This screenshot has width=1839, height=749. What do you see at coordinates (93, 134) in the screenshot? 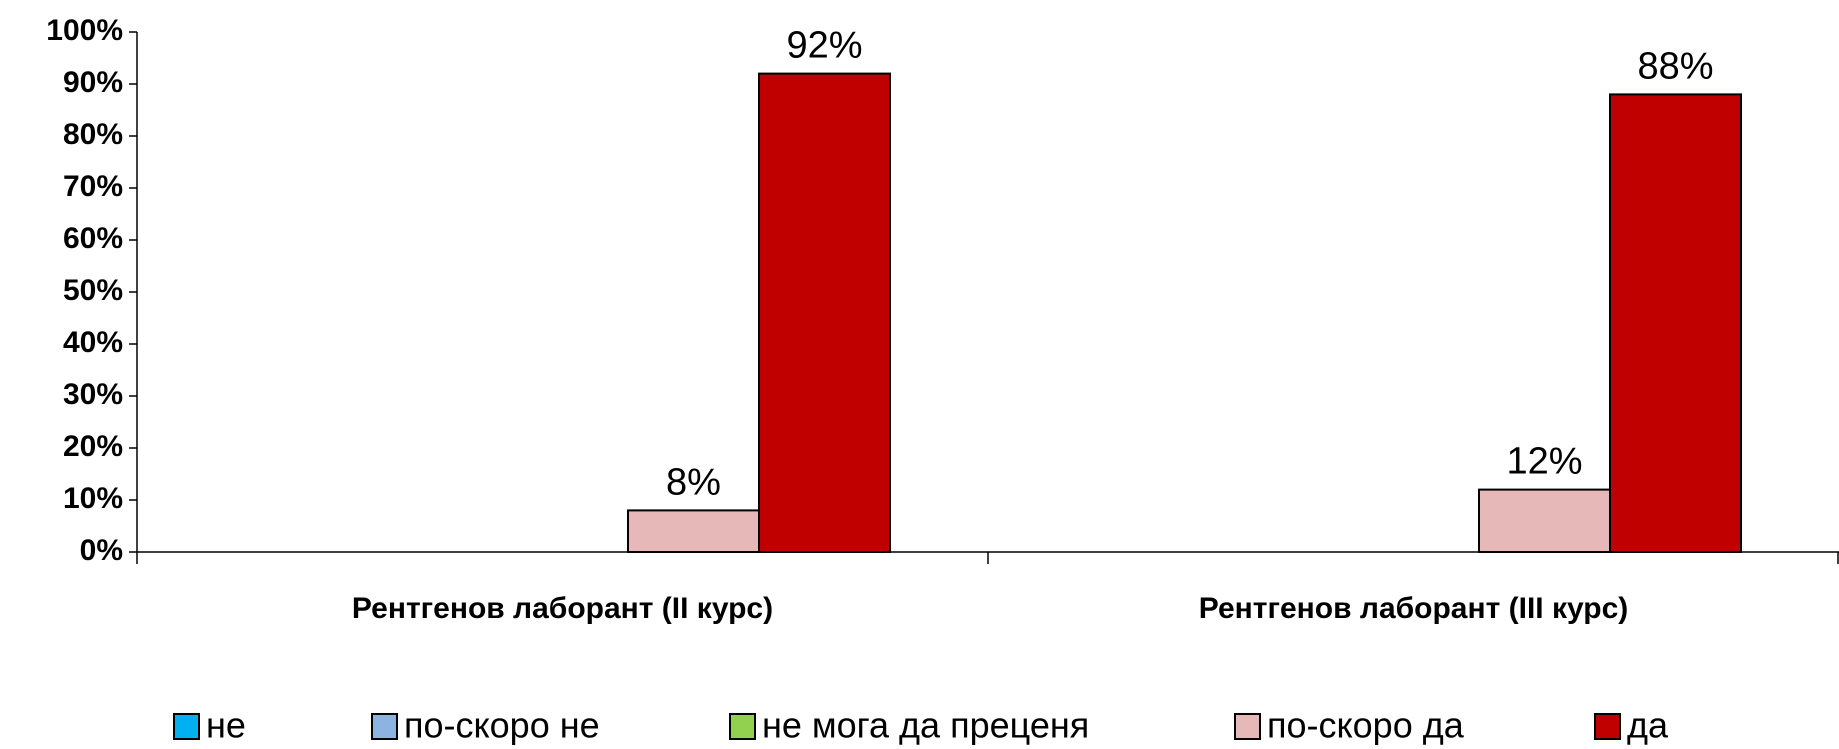
I see `y-tick-label: 80%` at bounding box center [93, 134].